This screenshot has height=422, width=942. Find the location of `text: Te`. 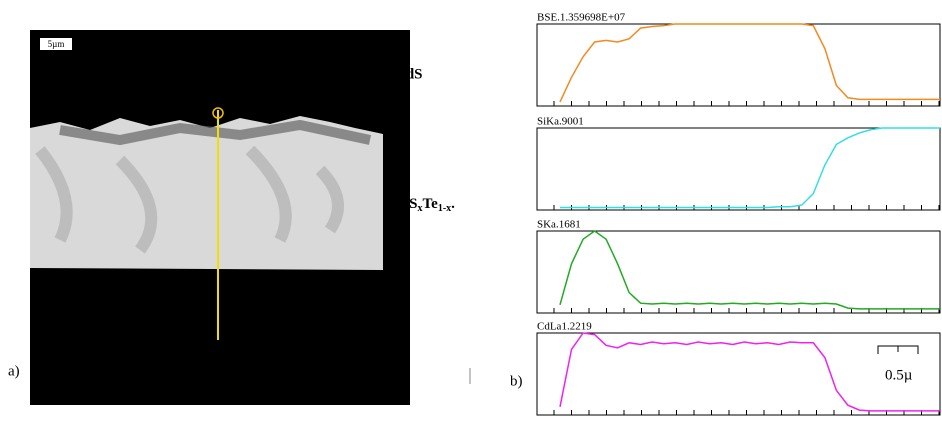

text: Te is located at coordinates (431, 204).